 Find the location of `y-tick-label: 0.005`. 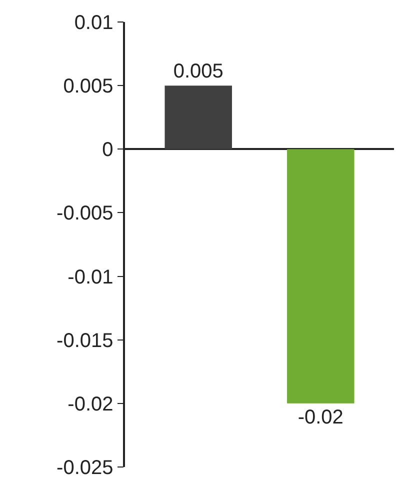

y-tick-label: 0.005 is located at coordinates (88, 87).